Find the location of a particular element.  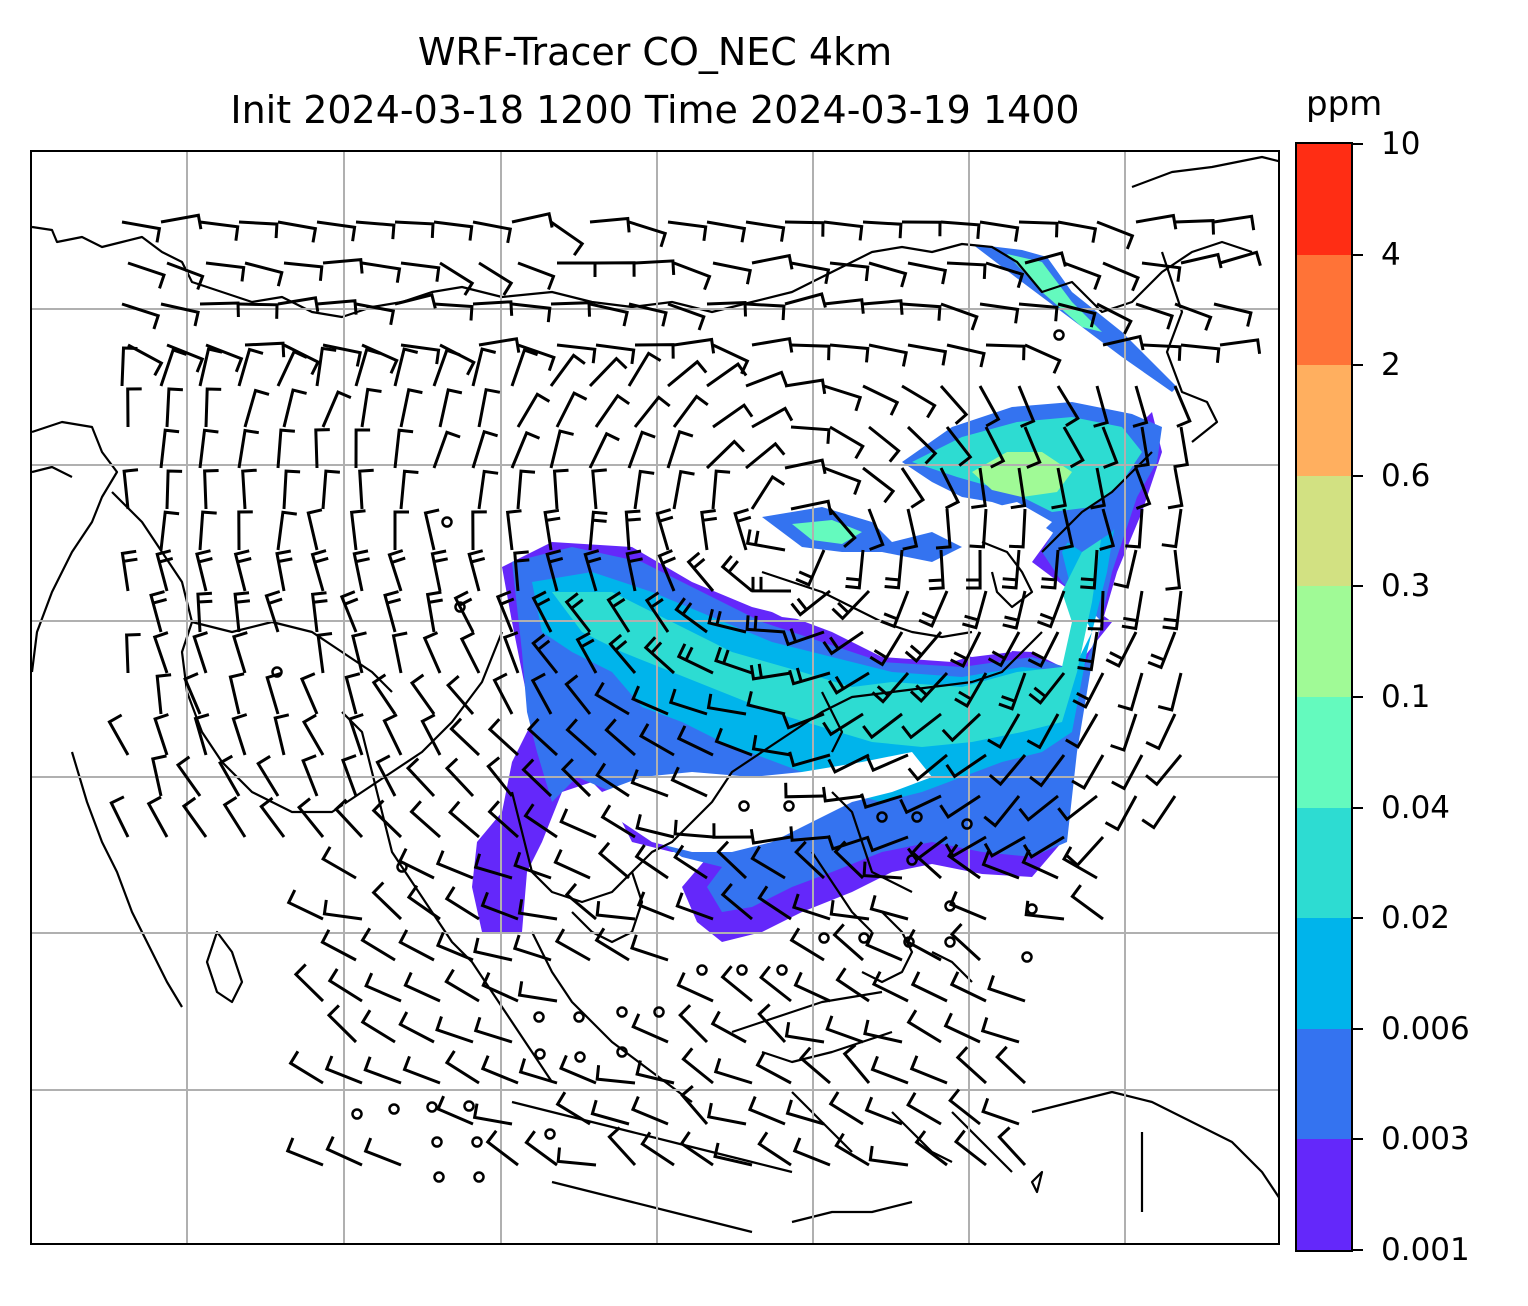

colorbar-segment is located at coordinates (1324, 420).